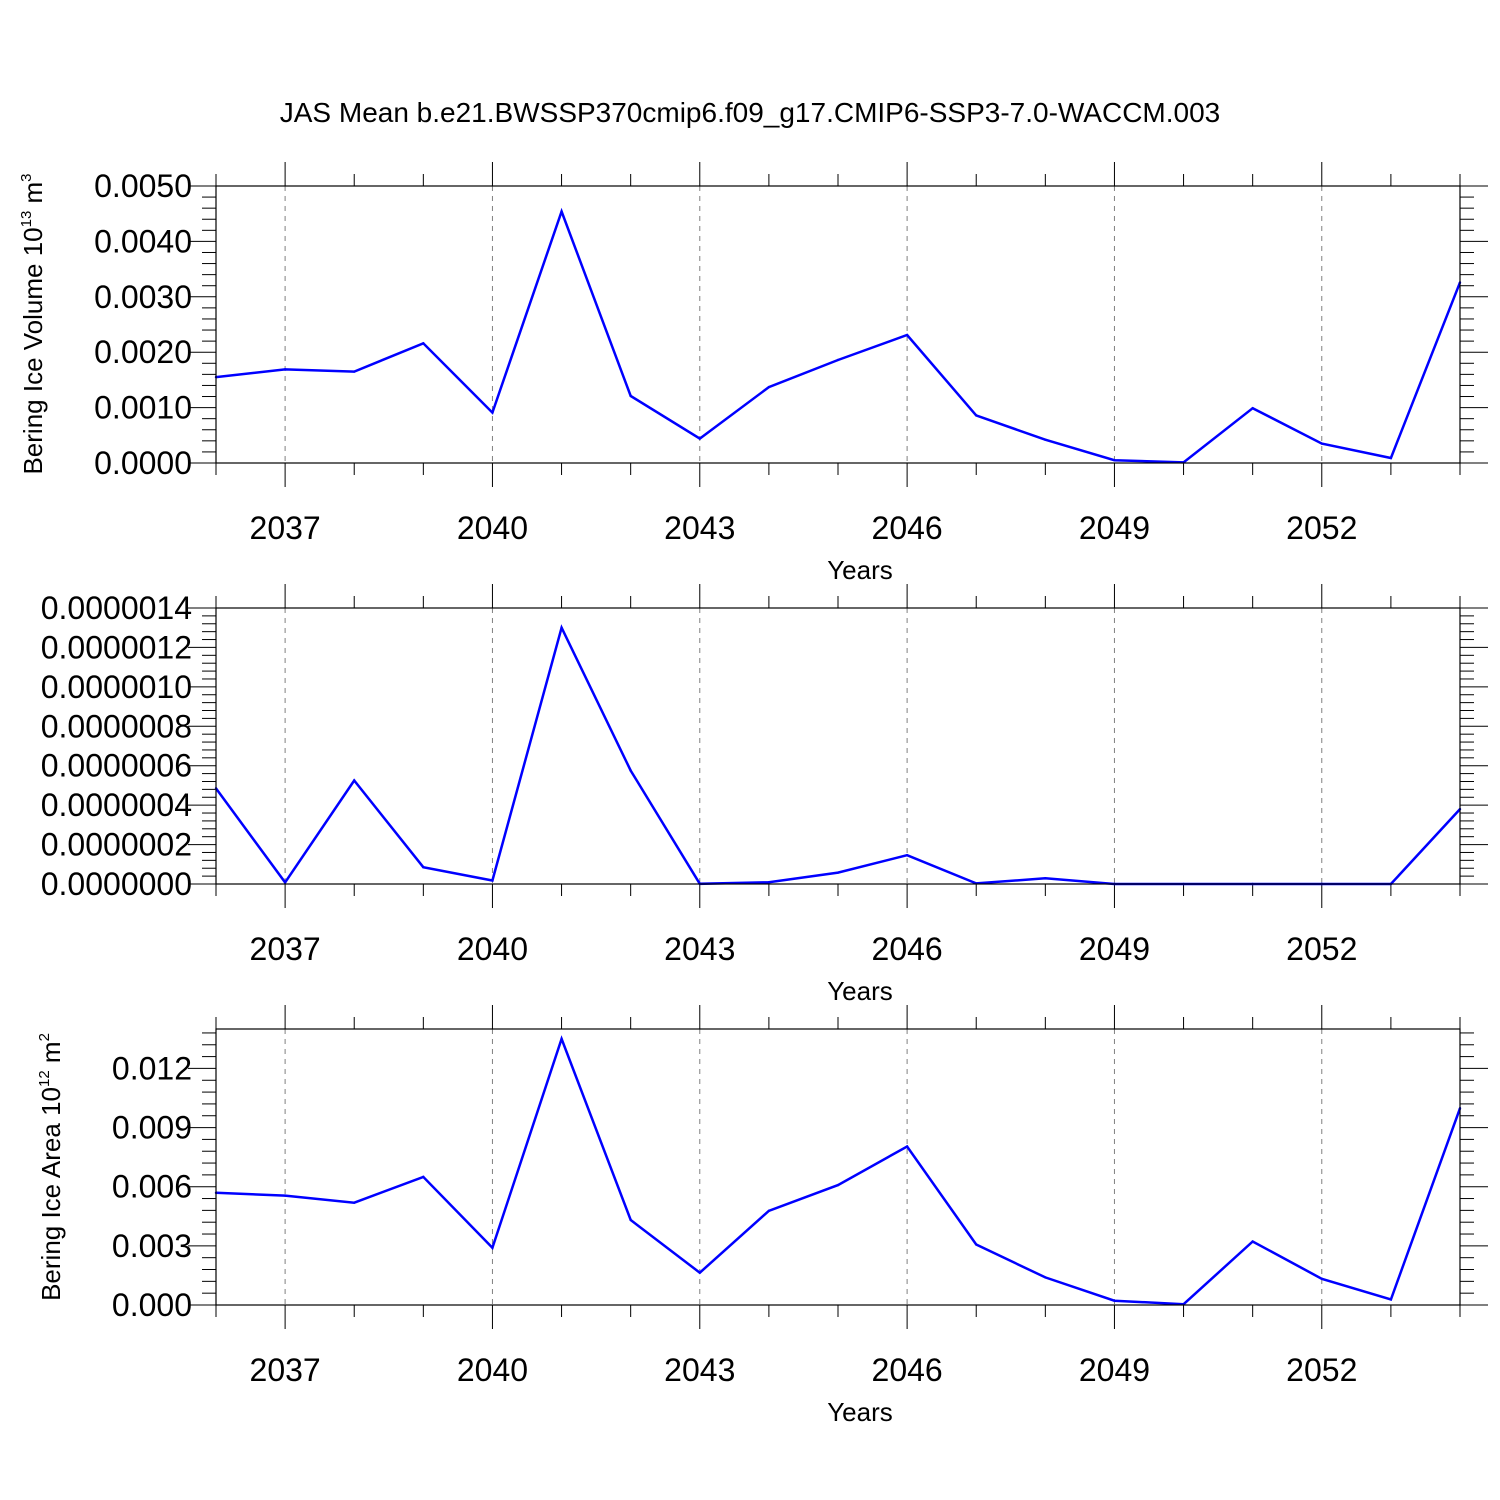  What do you see at coordinates (116, 845) in the screenshot?
I see `y-tick-label: 0.0000002` at bounding box center [116, 845].